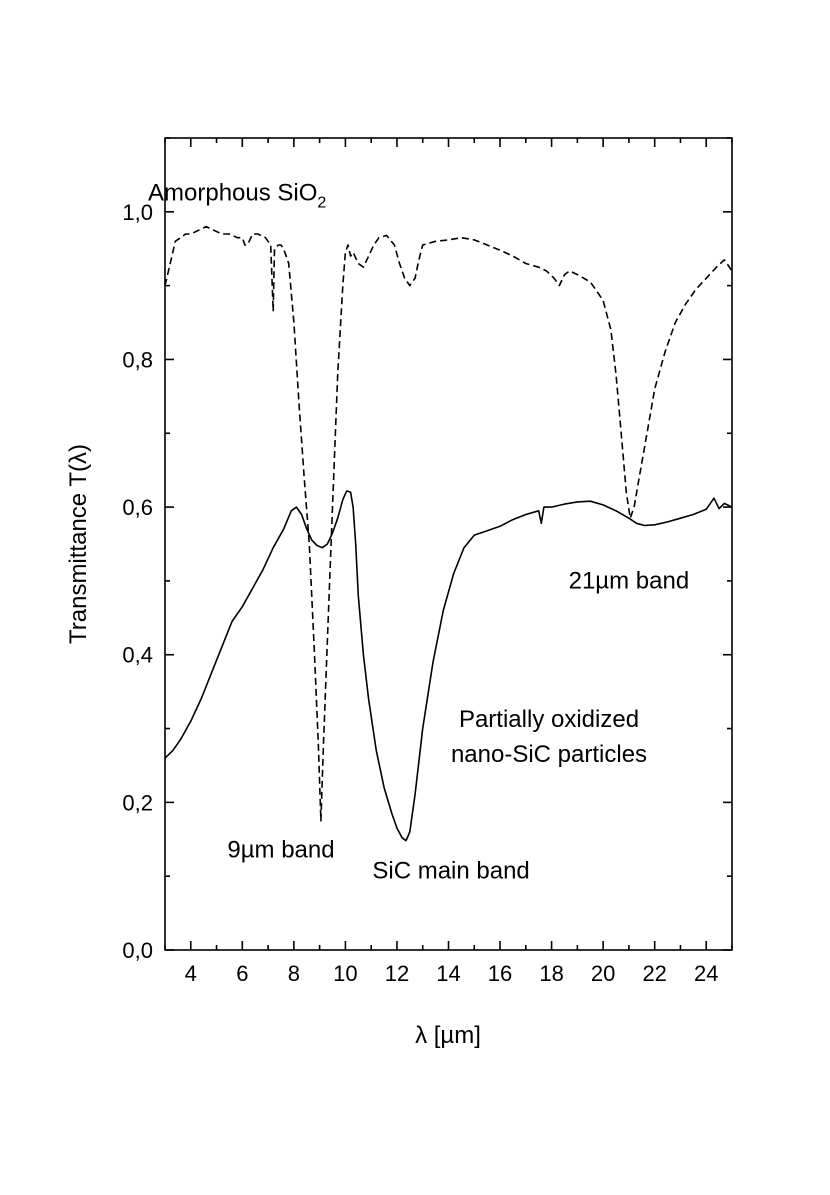  Describe the element at coordinates (448, 1035) in the screenshot. I see `x-axis-label: λ [µm]` at that location.